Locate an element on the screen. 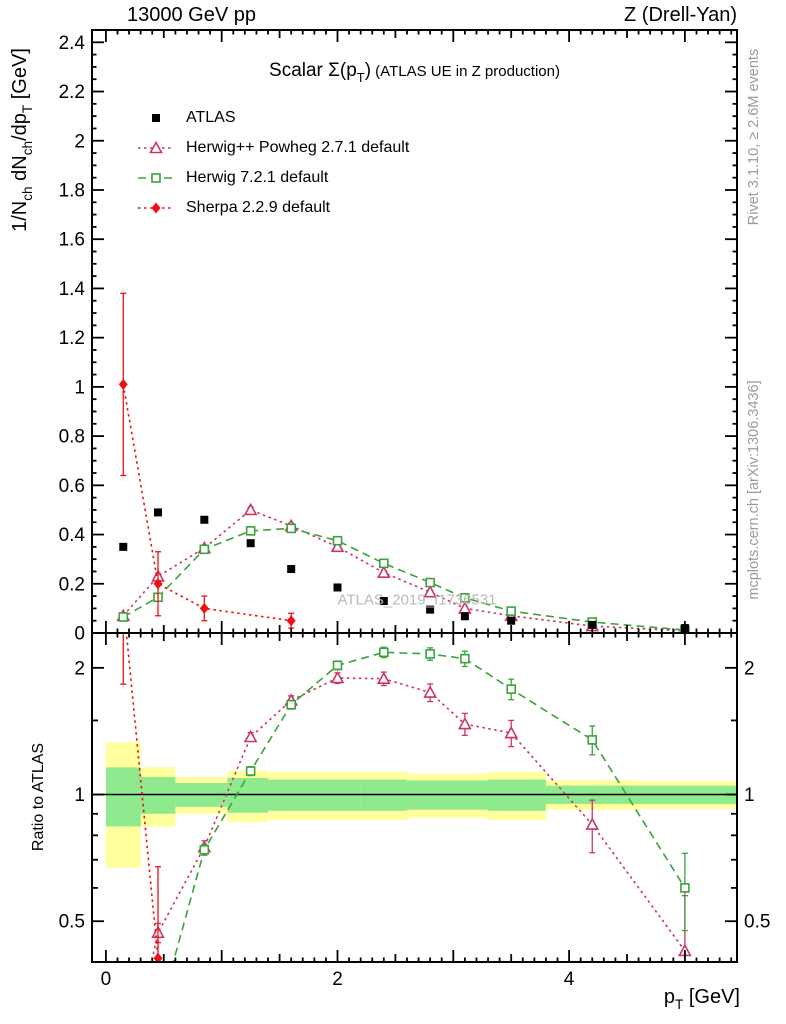 The image size is (786, 1024). svg-text: 0.8 is located at coordinates (72, 437).